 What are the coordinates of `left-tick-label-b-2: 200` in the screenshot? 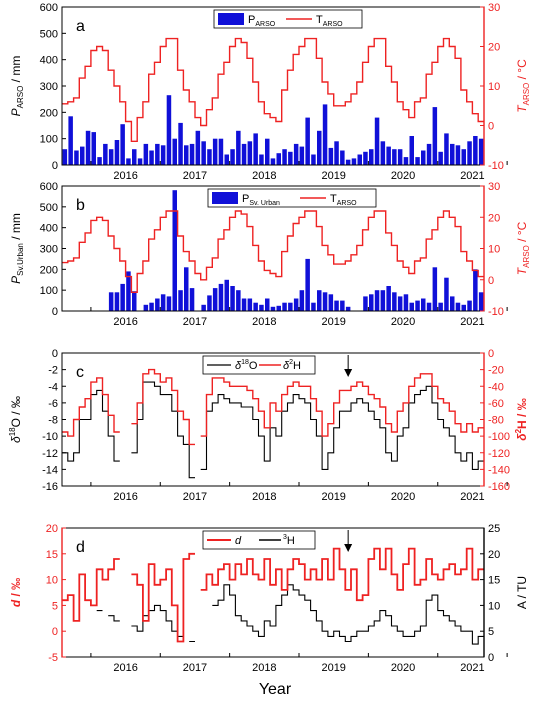 It's located at (49, 270).